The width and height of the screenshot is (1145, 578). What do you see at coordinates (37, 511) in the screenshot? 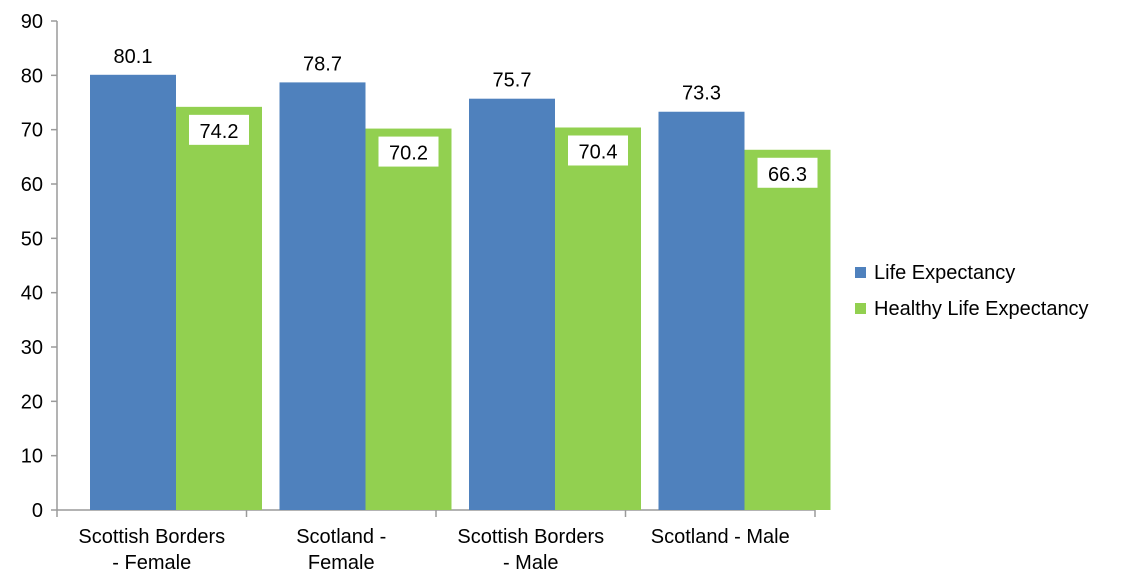
I see `y-tick-label: 0` at bounding box center [37, 511].